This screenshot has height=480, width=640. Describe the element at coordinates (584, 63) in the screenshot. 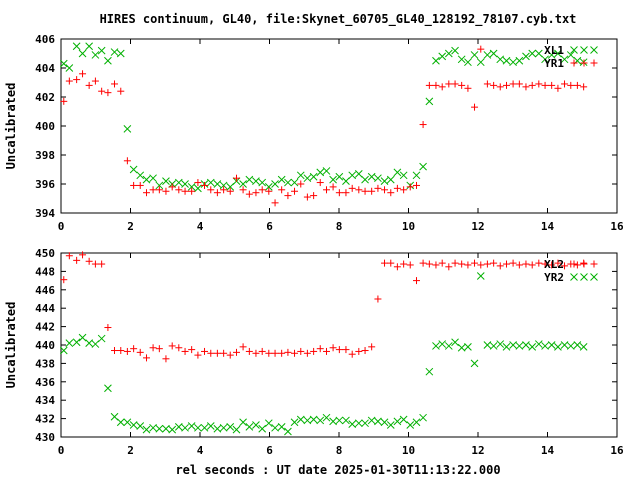

I see `top-legend-marker-yr1` at that location.